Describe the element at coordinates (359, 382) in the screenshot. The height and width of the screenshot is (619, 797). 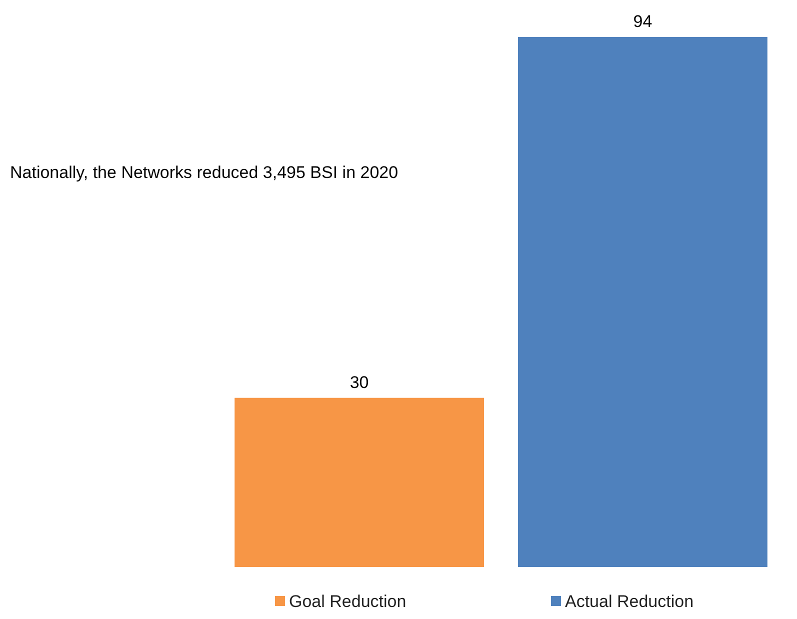
I see `data-label: 30` at that location.